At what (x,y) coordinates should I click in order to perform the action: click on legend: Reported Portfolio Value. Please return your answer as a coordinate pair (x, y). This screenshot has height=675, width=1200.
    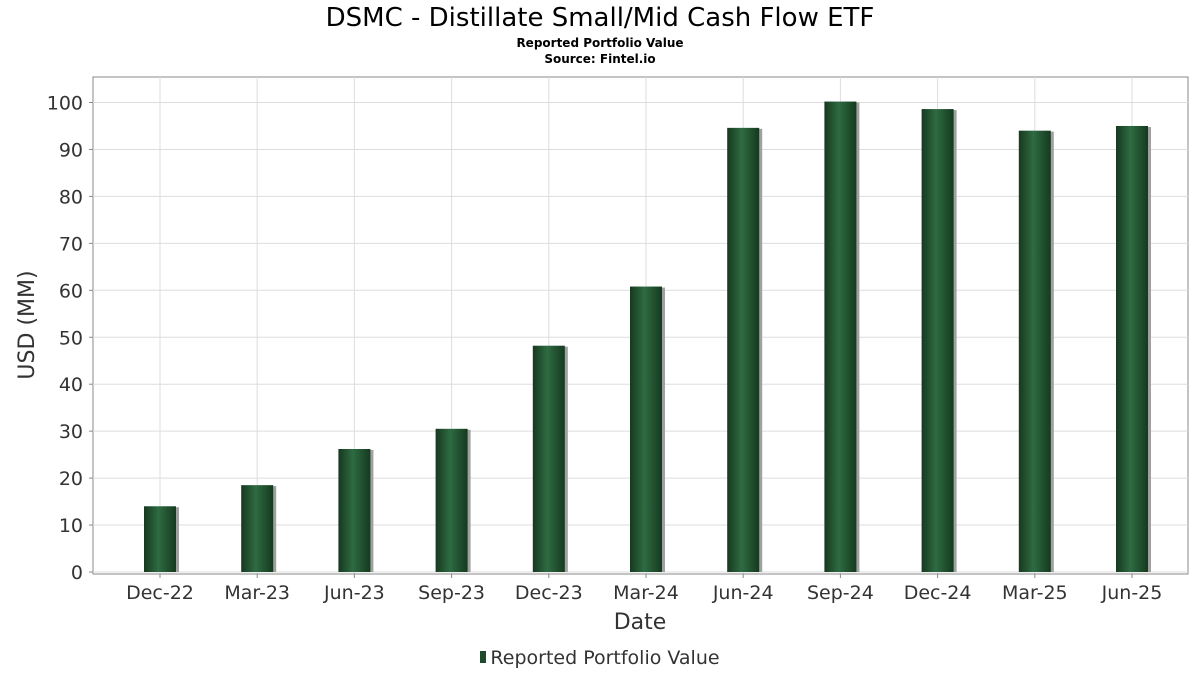
    Looking at the image, I should click on (600, 658).